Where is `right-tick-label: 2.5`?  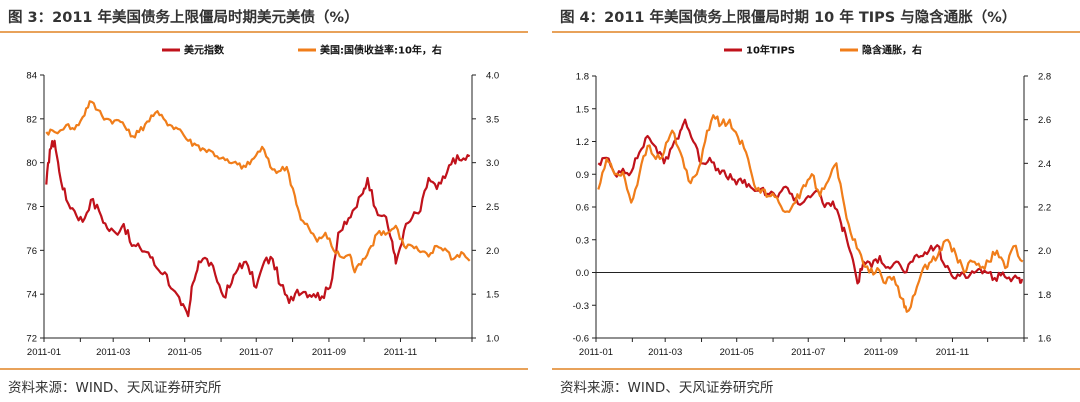
right-tick-label: 2.5 is located at coordinates (492, 207).